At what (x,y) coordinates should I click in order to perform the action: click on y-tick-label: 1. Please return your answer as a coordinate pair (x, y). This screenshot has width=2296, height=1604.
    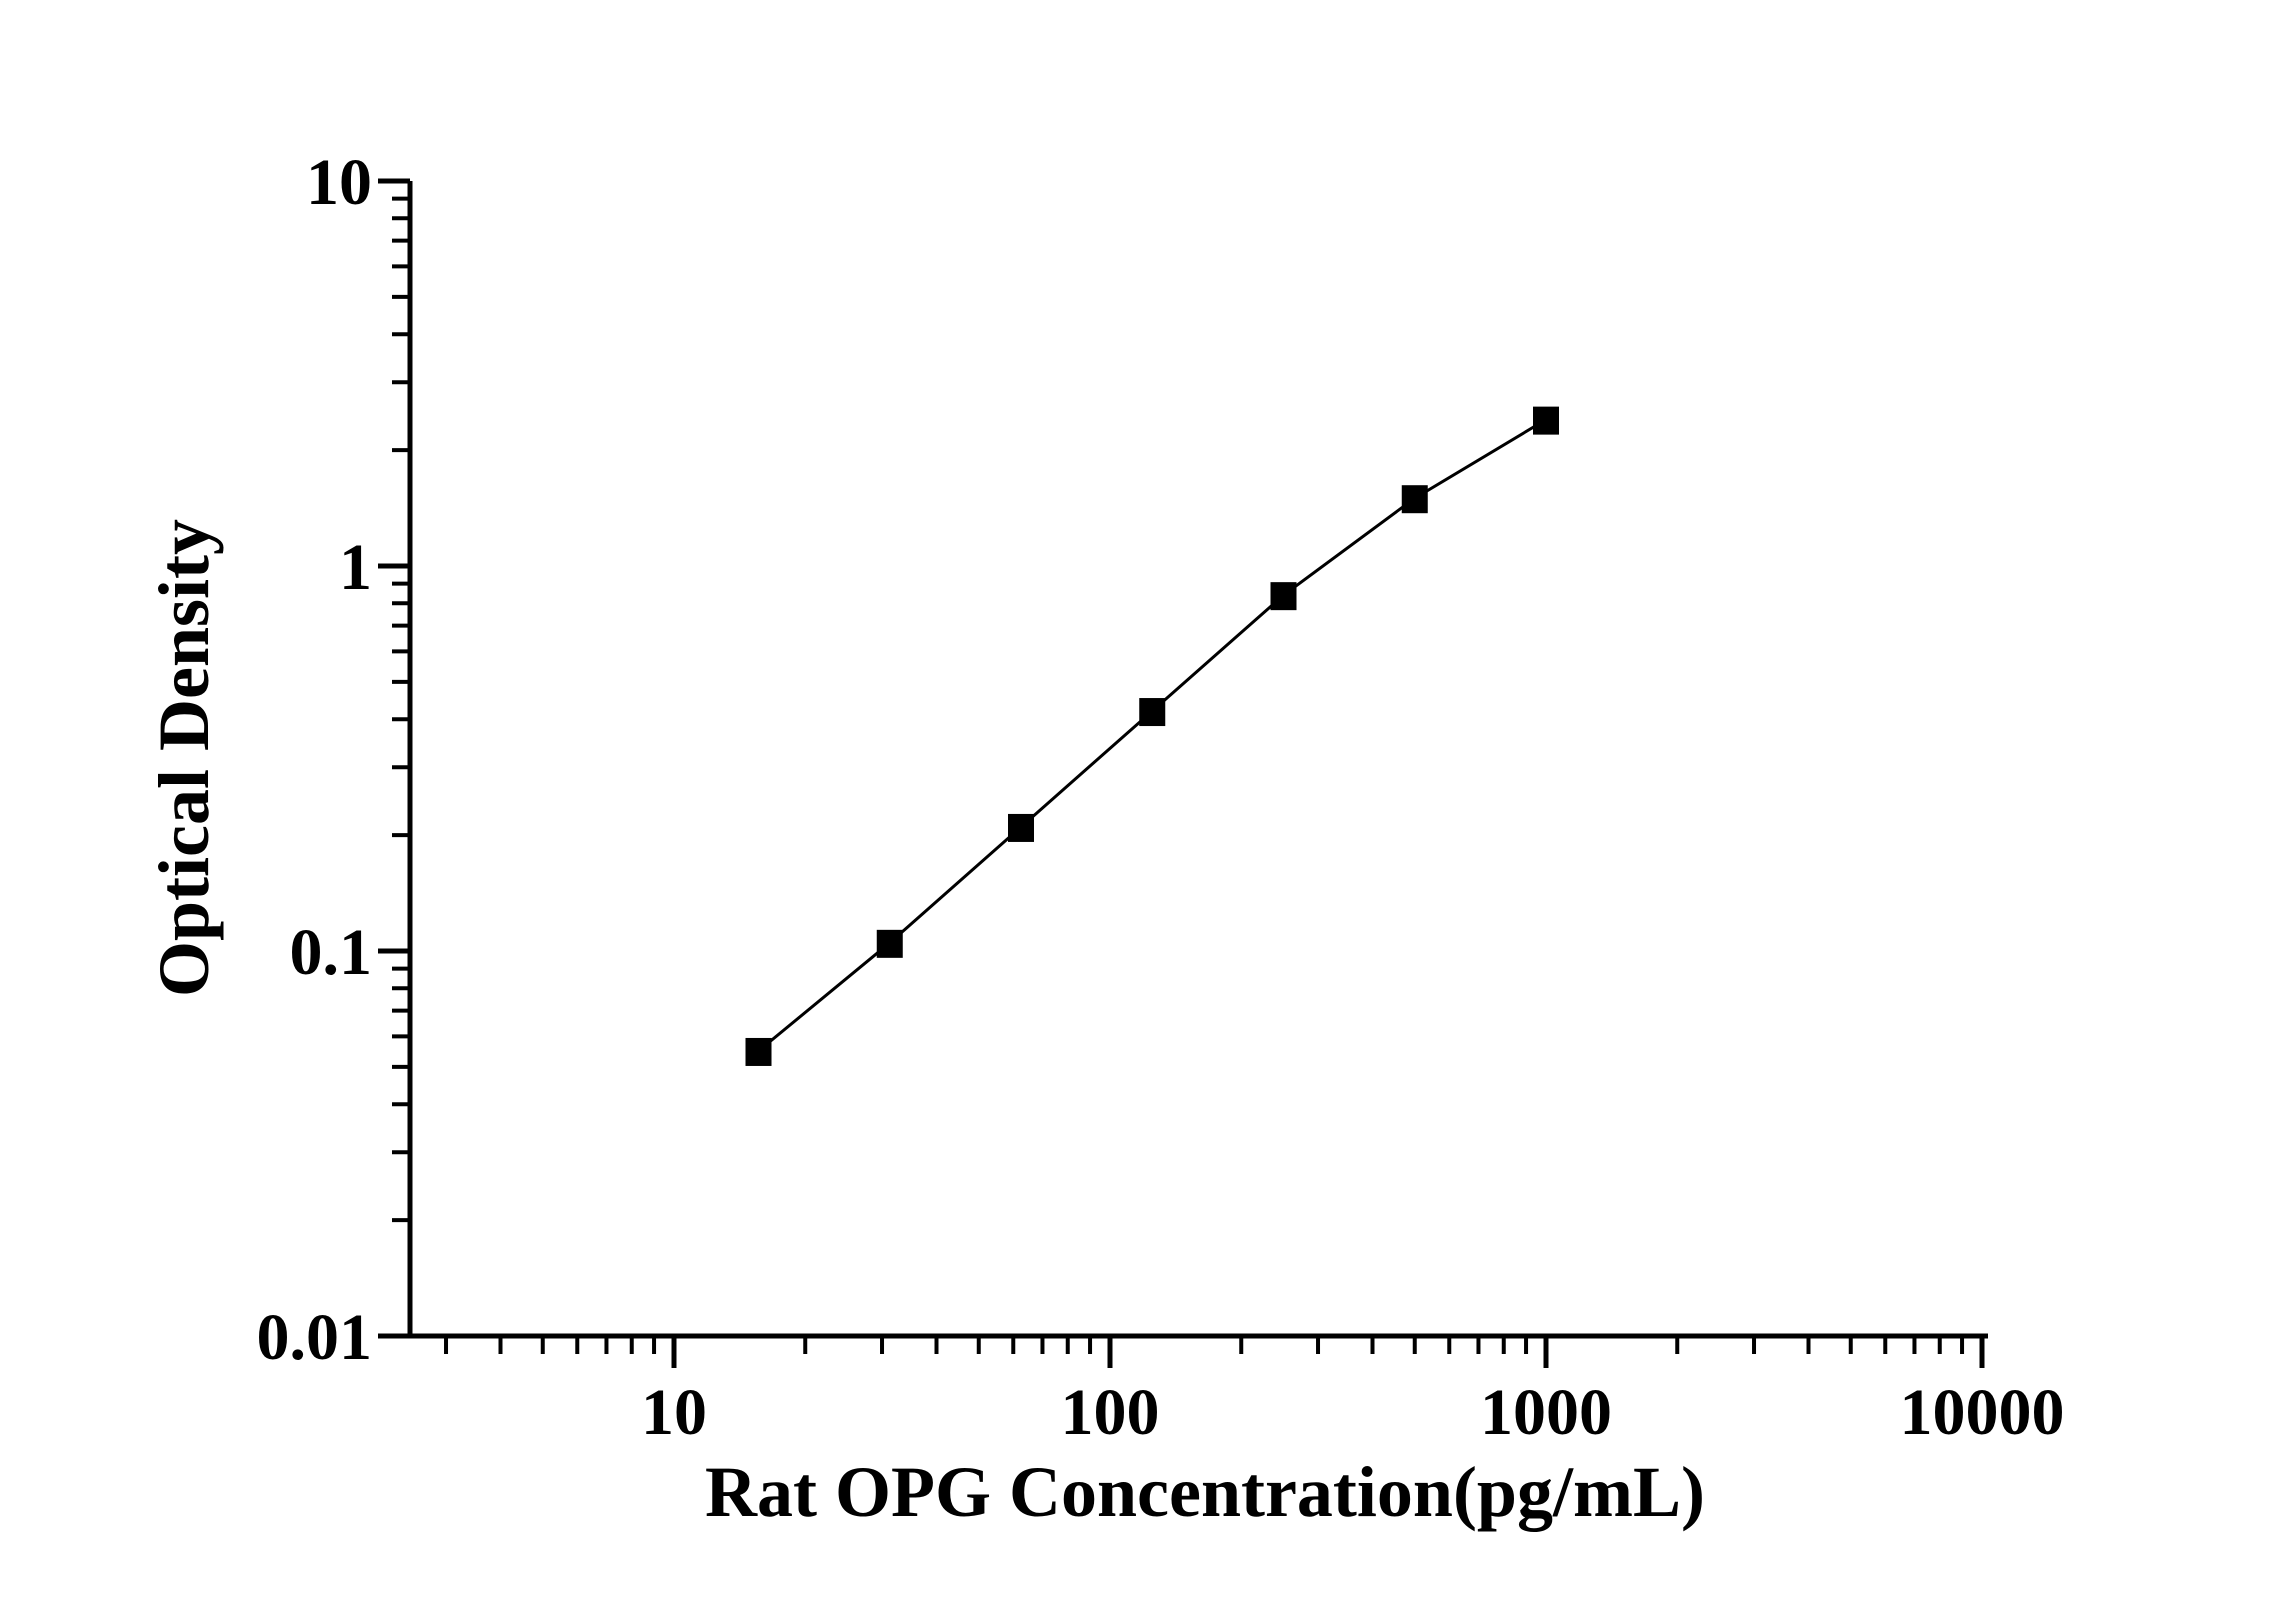
    Looking at the image, I should click on (355, 567).